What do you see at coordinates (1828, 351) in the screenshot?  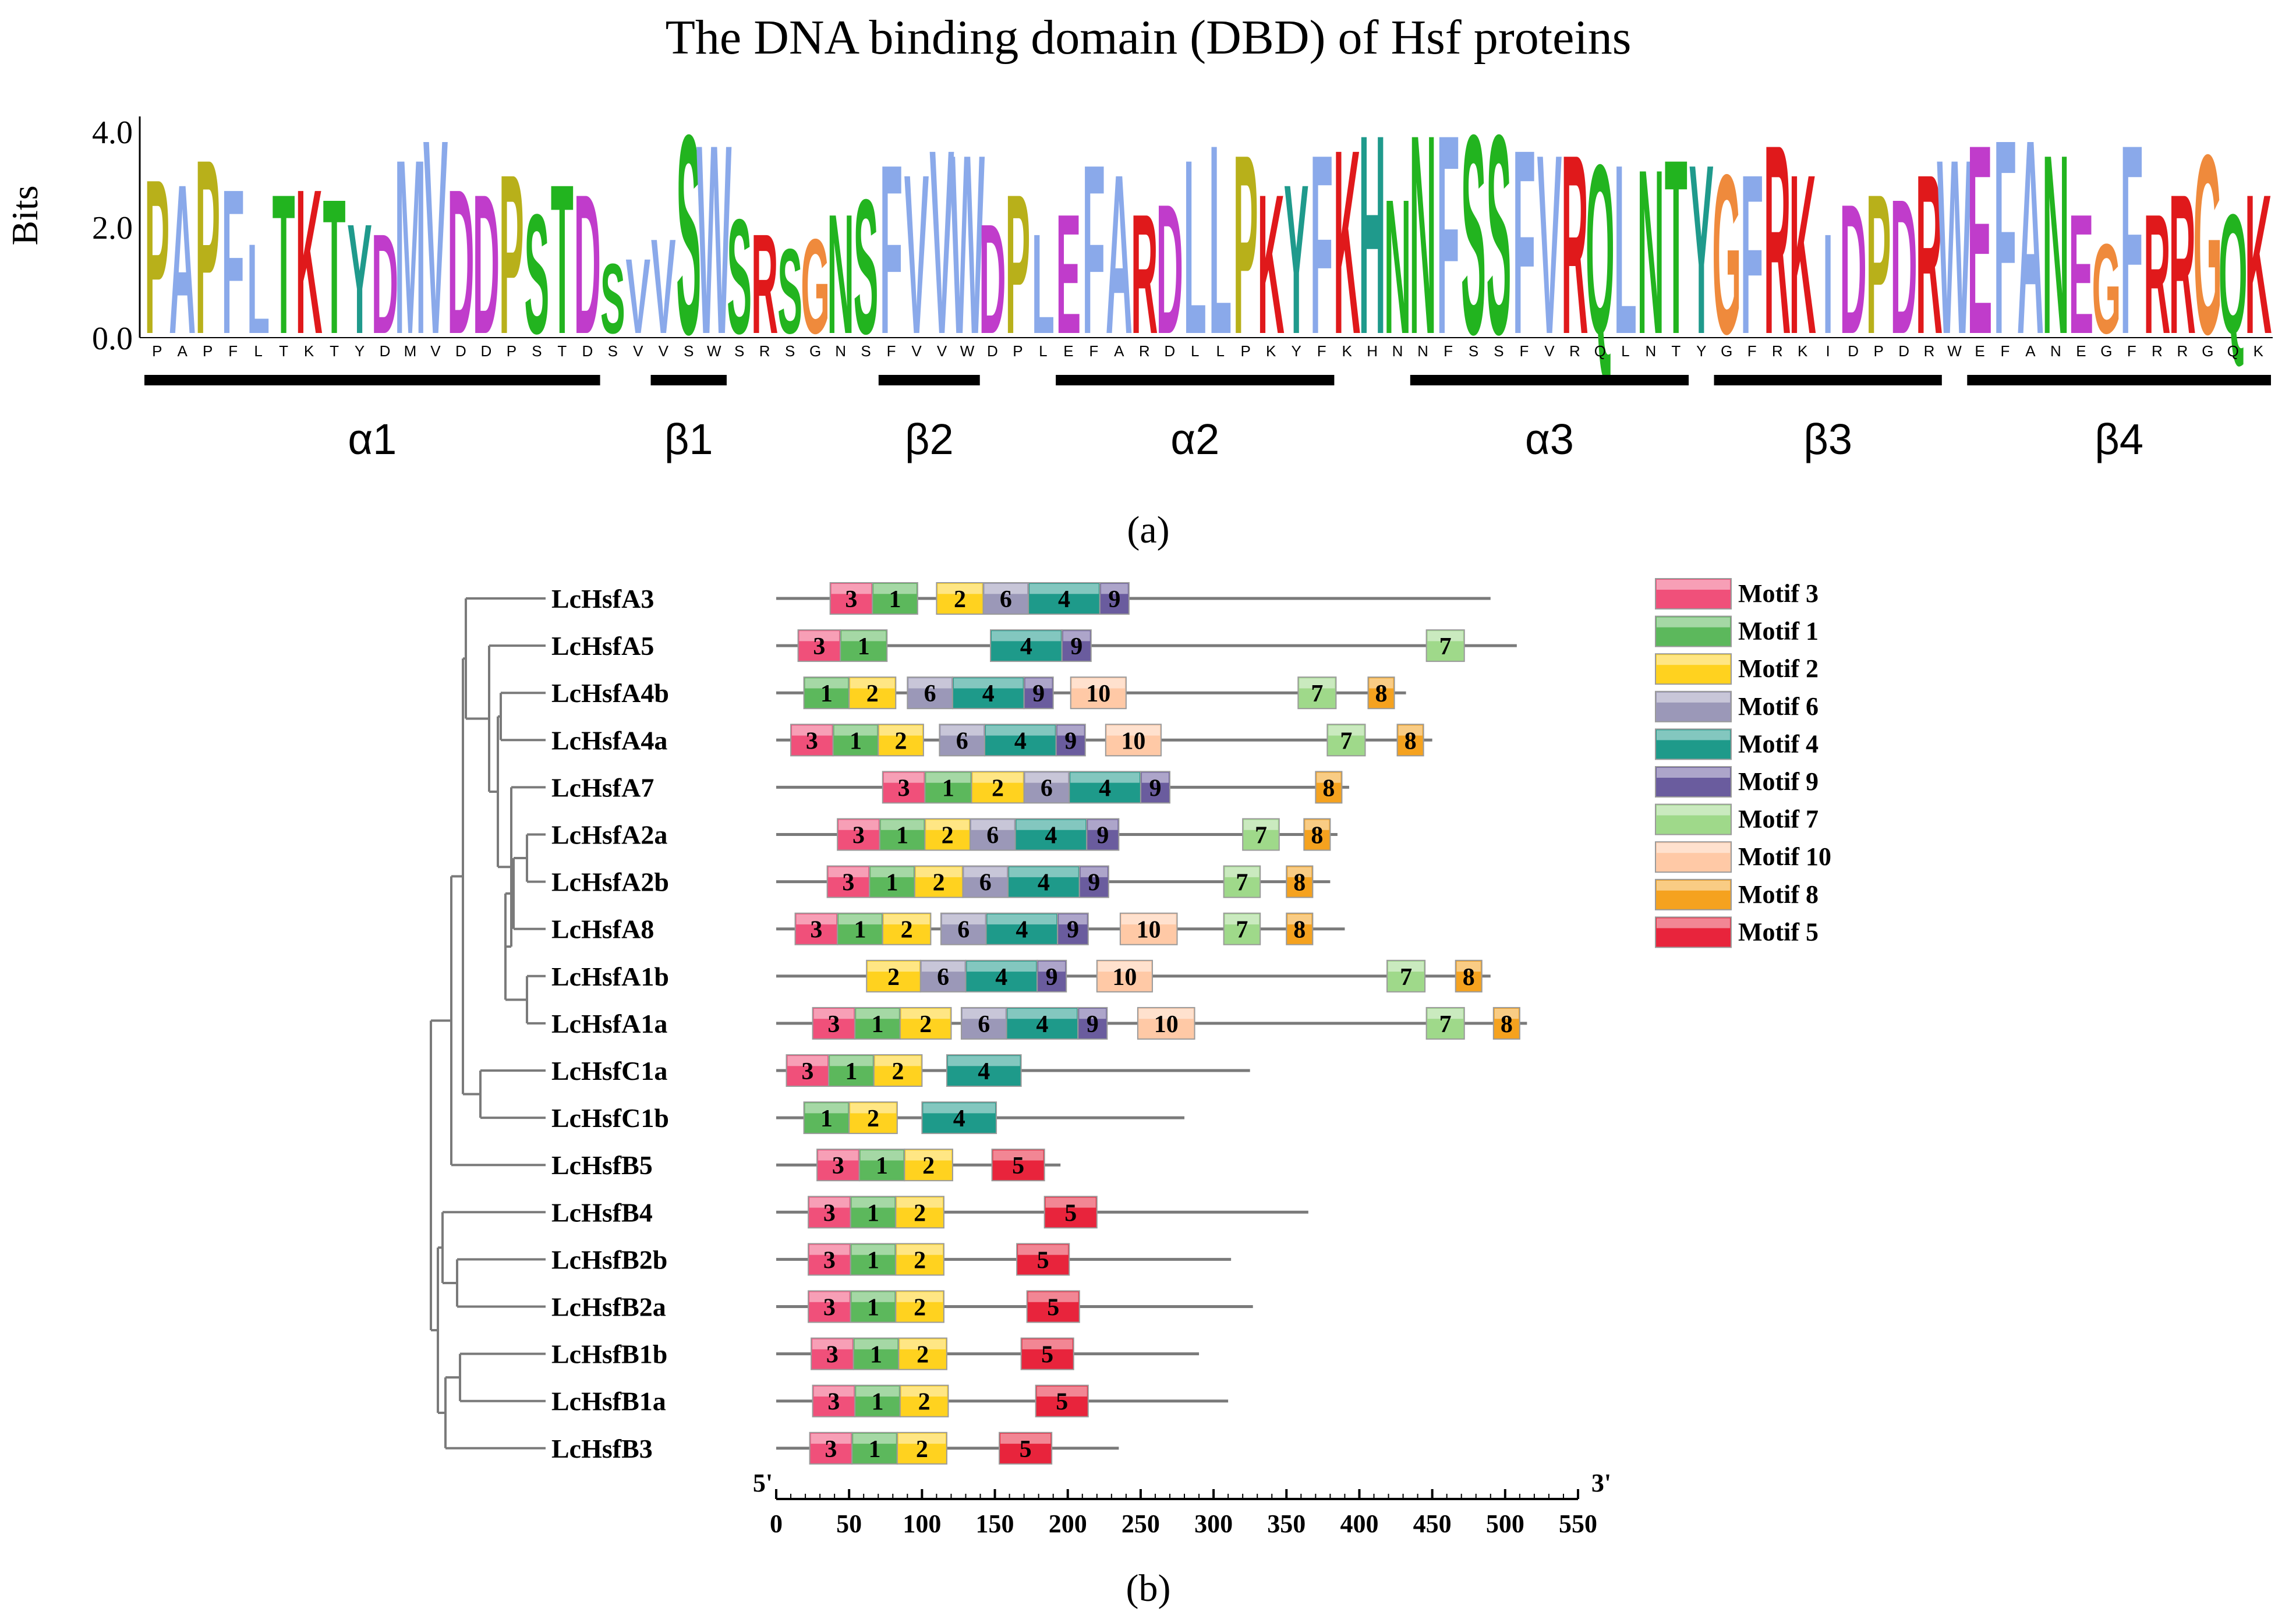 I see `consensus-residue: I` at bounding box center [1828, 351].